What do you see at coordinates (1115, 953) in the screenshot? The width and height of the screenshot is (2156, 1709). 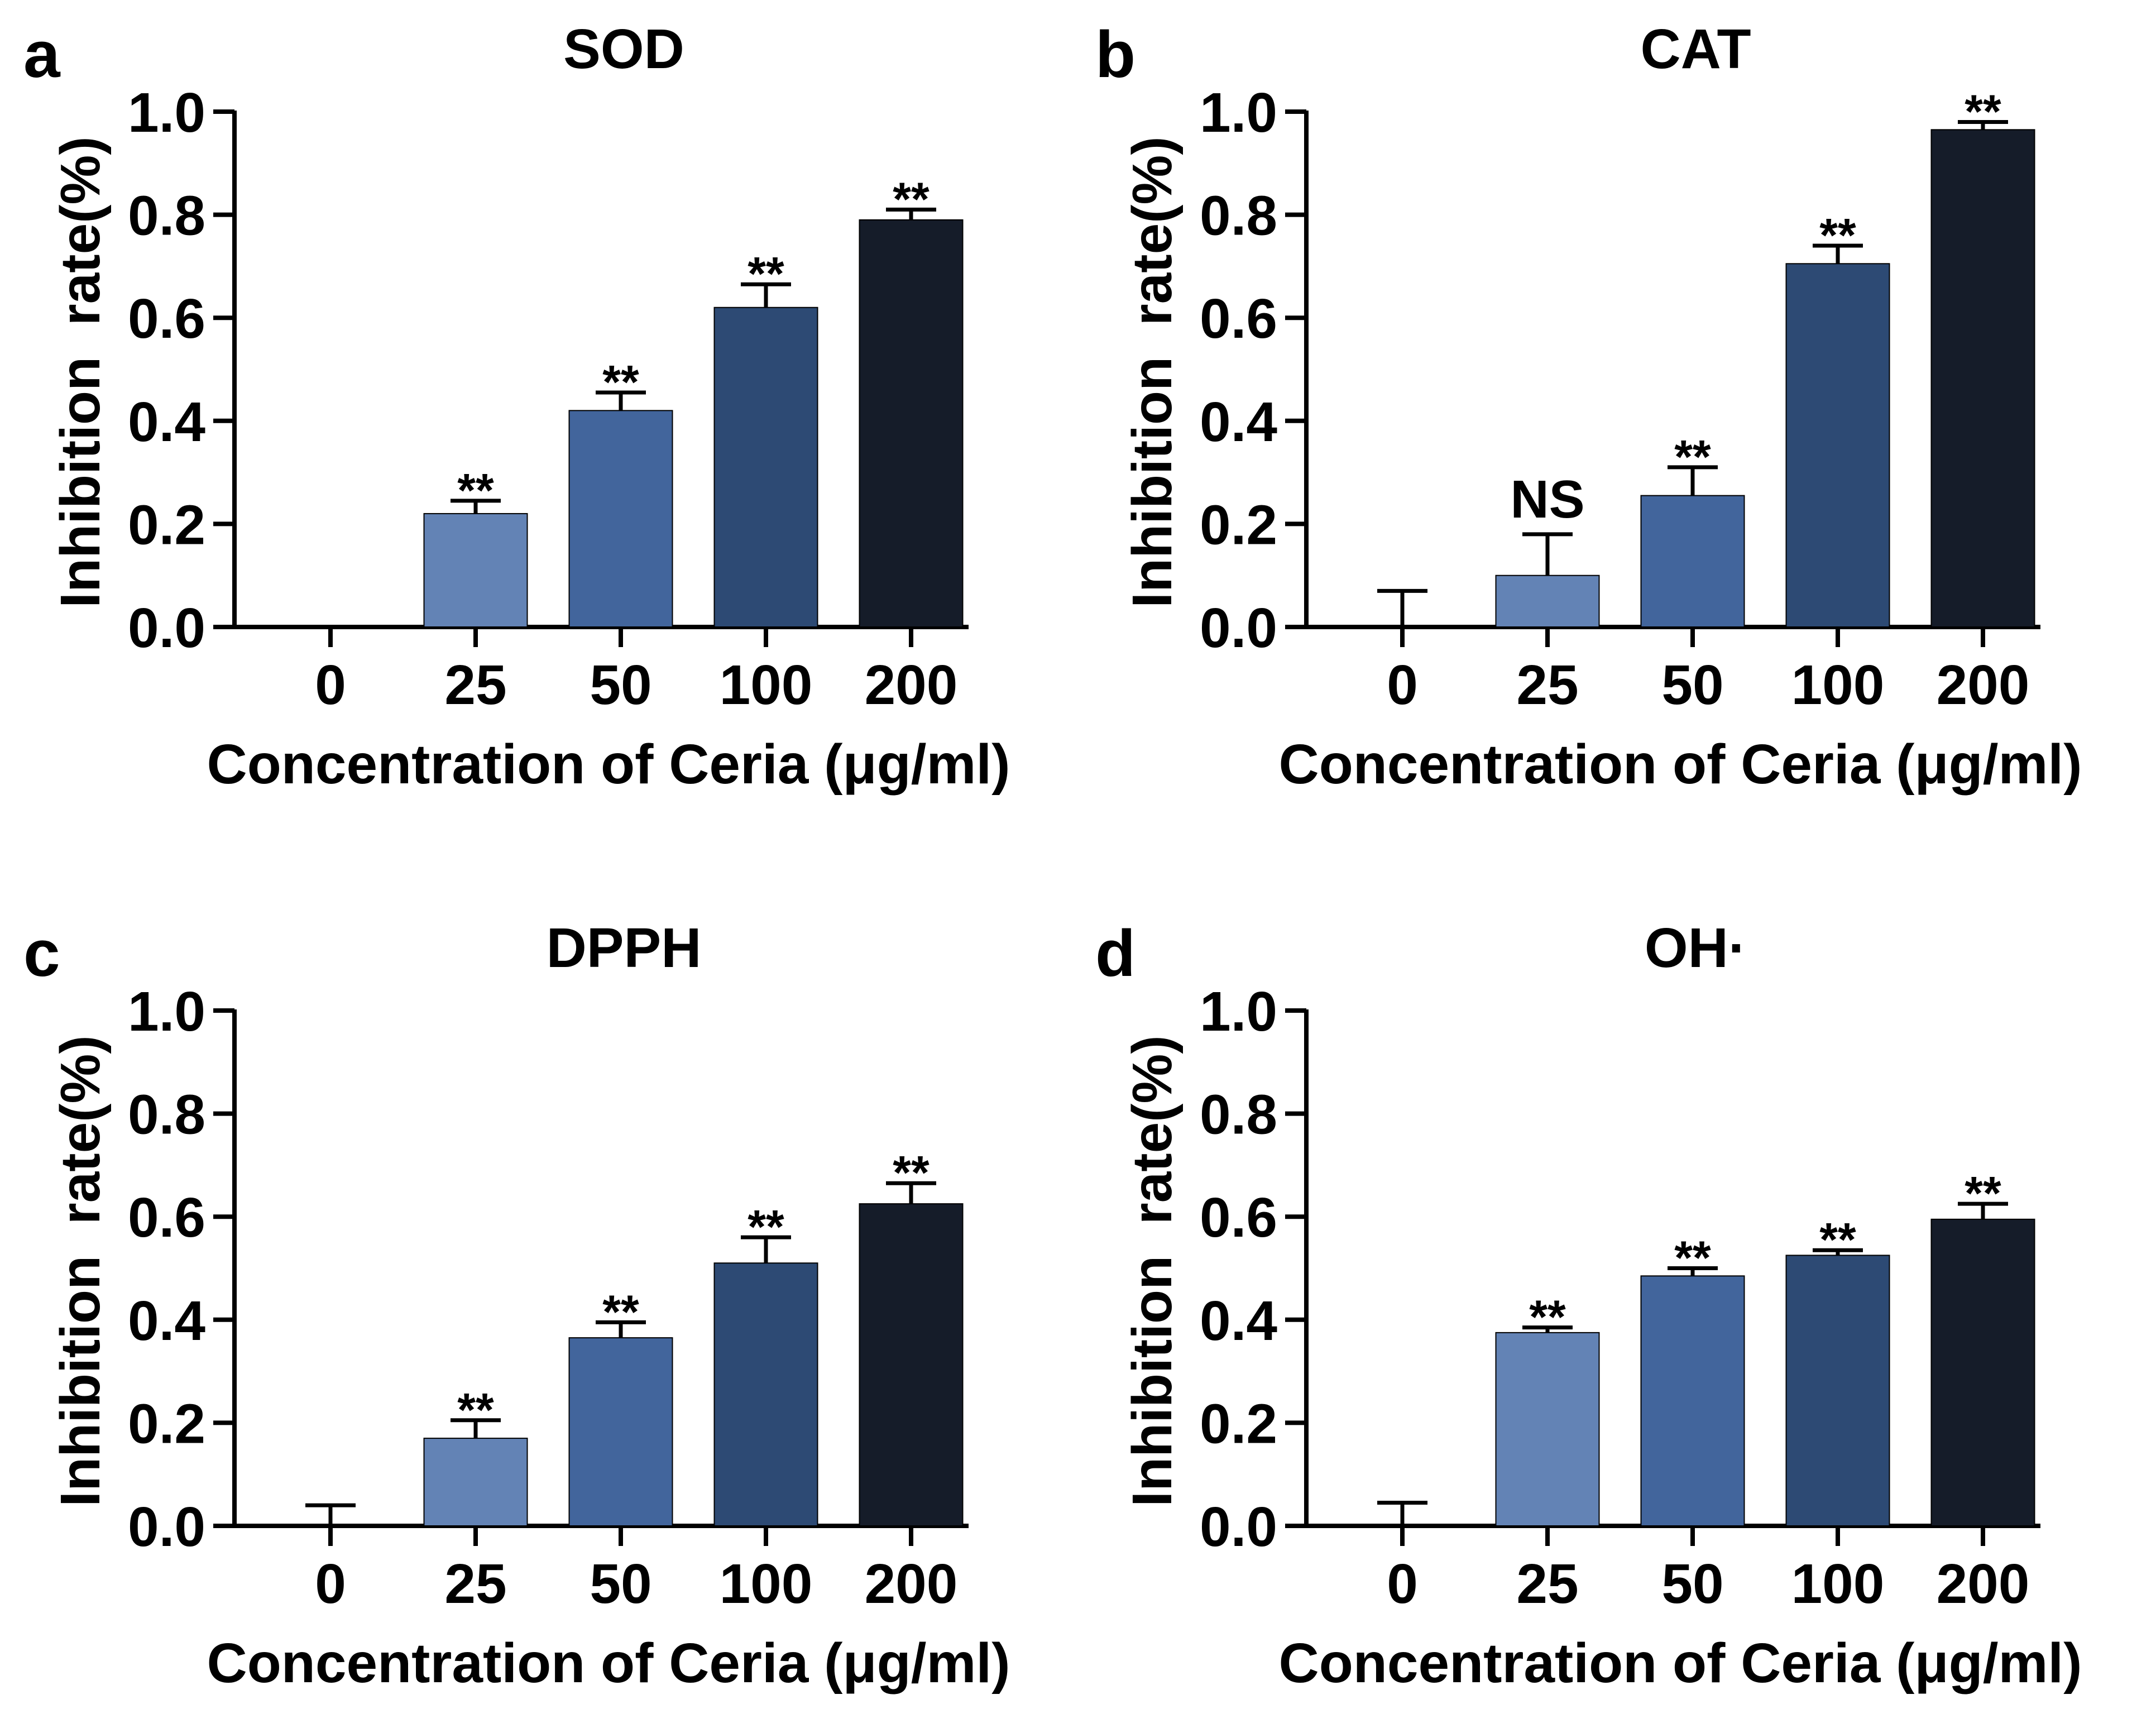 I see `panel-letter: d` at bounding box center [1115, 953].